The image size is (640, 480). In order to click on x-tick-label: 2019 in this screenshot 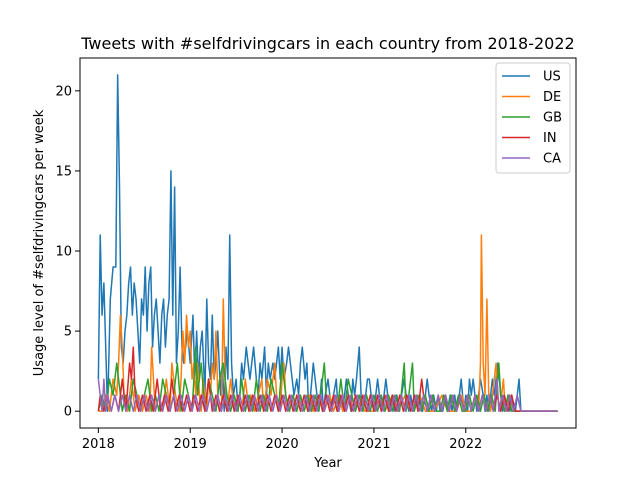, I will do `click(190, 444)`.